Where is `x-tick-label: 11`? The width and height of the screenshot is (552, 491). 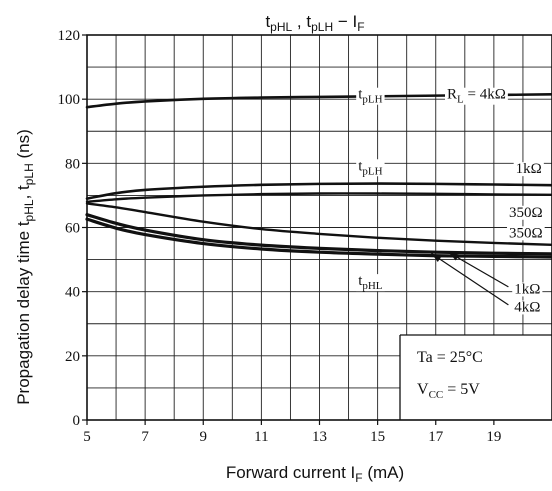
x-tick-label: 11 is located at coordinates (261, 437).